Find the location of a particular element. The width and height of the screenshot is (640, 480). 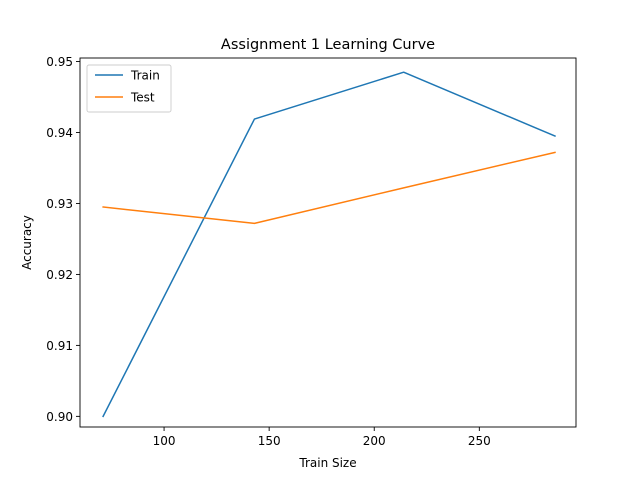

x-tick-label: 200 is located at coordinates (374, 441).